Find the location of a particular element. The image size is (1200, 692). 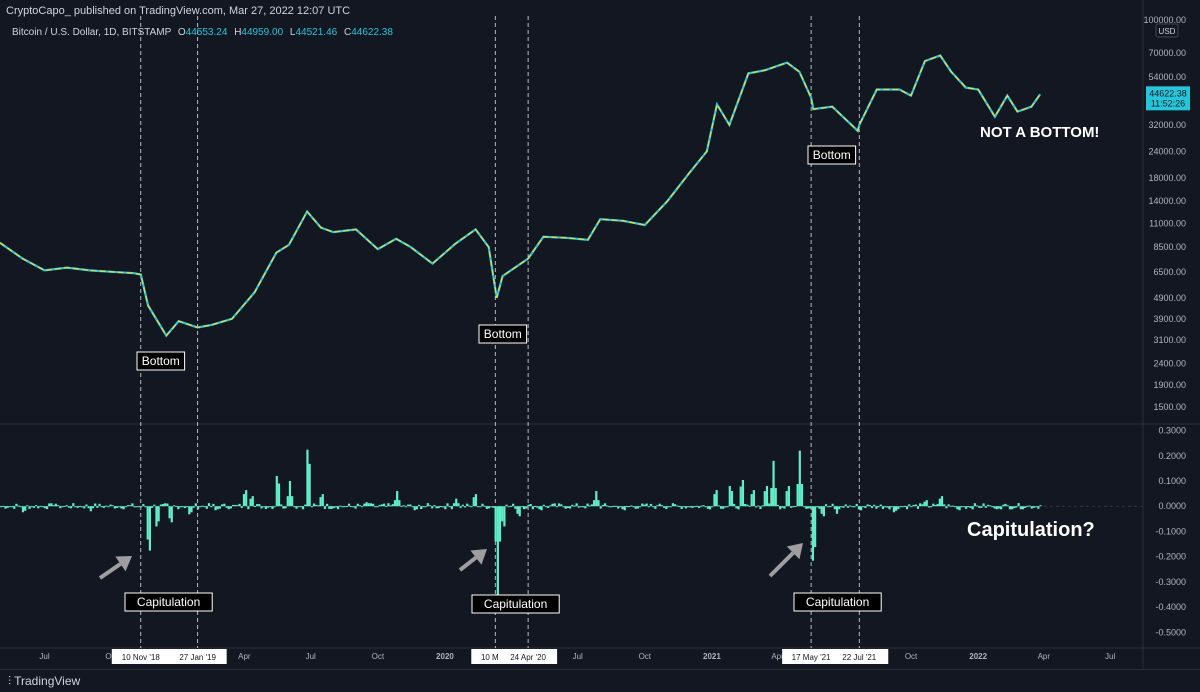

capitulation-label: Capitulation is located at coordinates (515, 604).